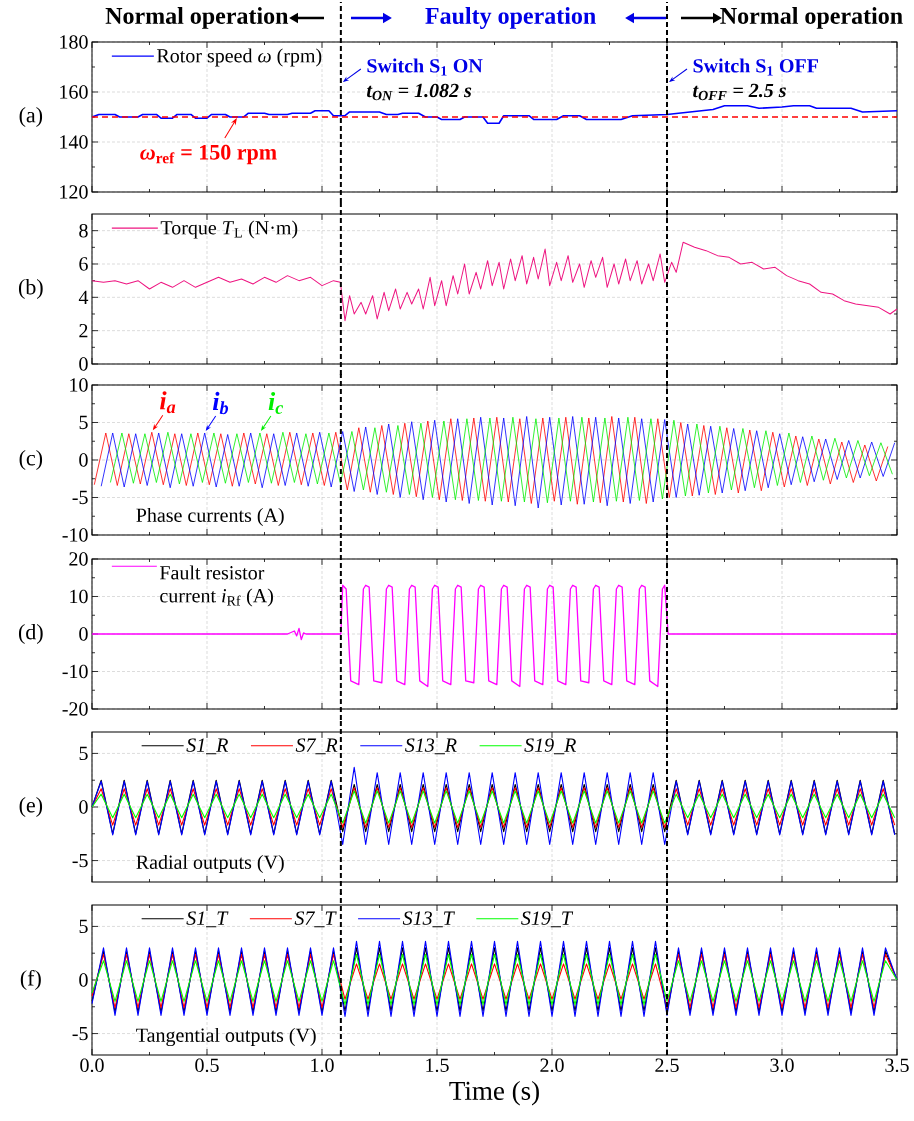  Describe the element at coordinates (74, 42) in the screenshot. I see `y-tick-label: 180` at that location.